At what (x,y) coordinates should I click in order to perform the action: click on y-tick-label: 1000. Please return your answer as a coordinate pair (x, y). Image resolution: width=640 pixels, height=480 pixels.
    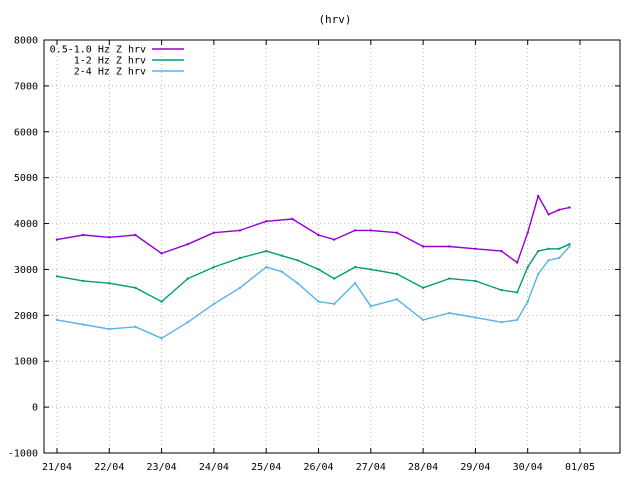
    Looking at the image, I should click on (26, 362).